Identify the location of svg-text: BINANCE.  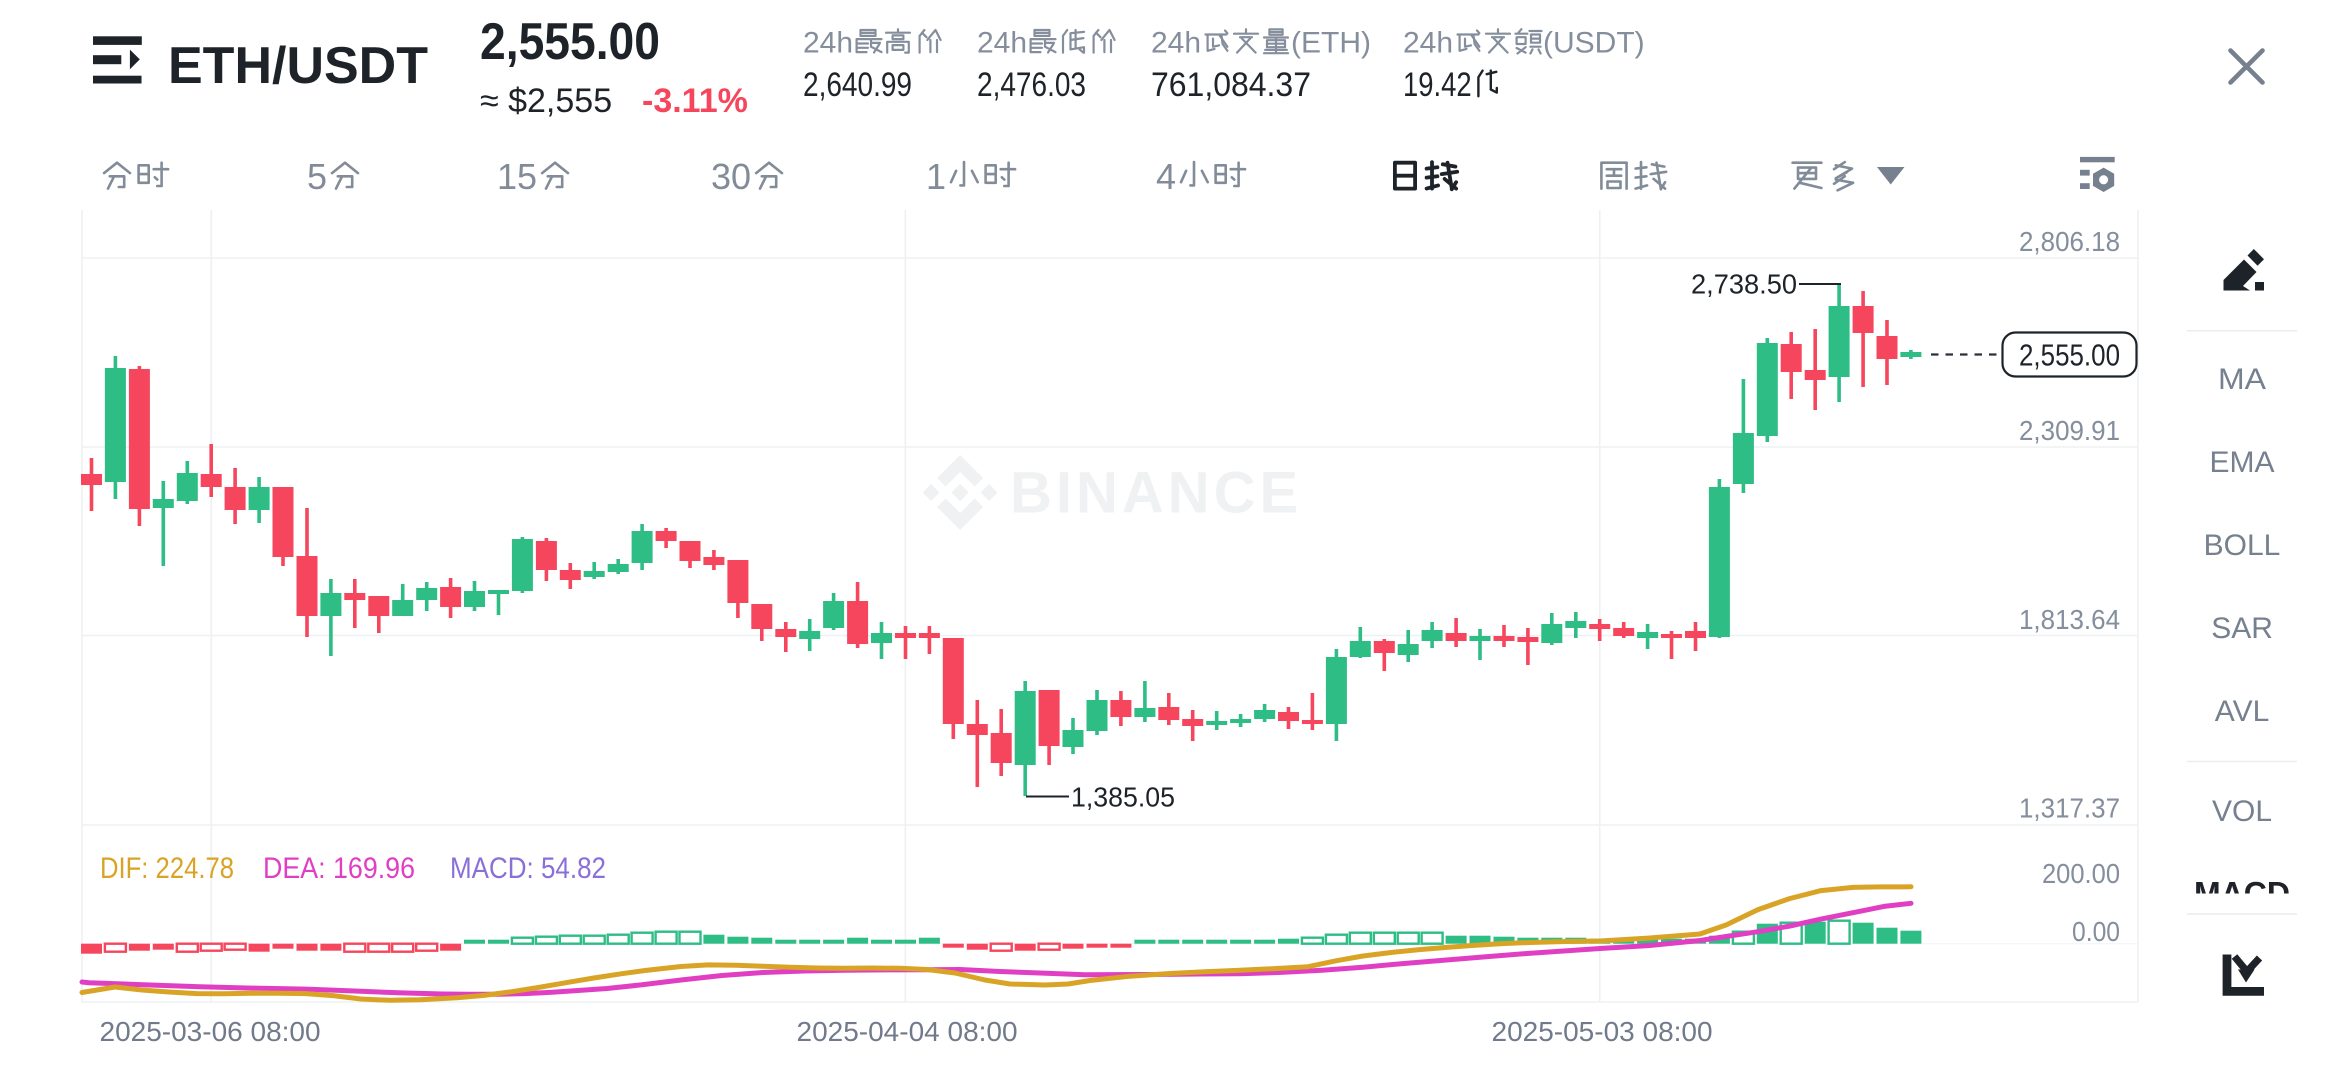
(1156, 493).